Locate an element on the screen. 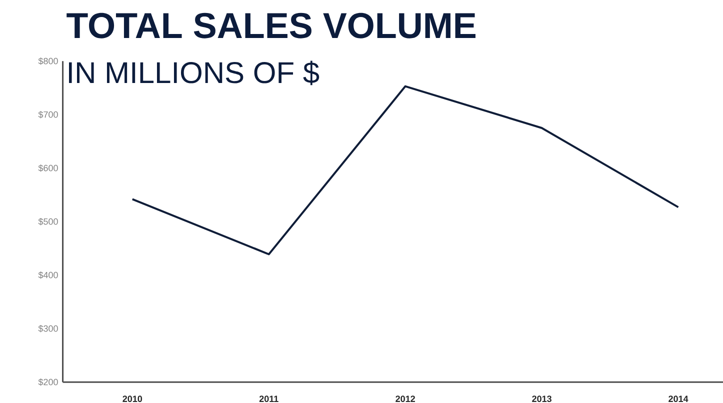 The image size is (723, 403). x-tick-label: 2011 is located at coordinates (268, 399).